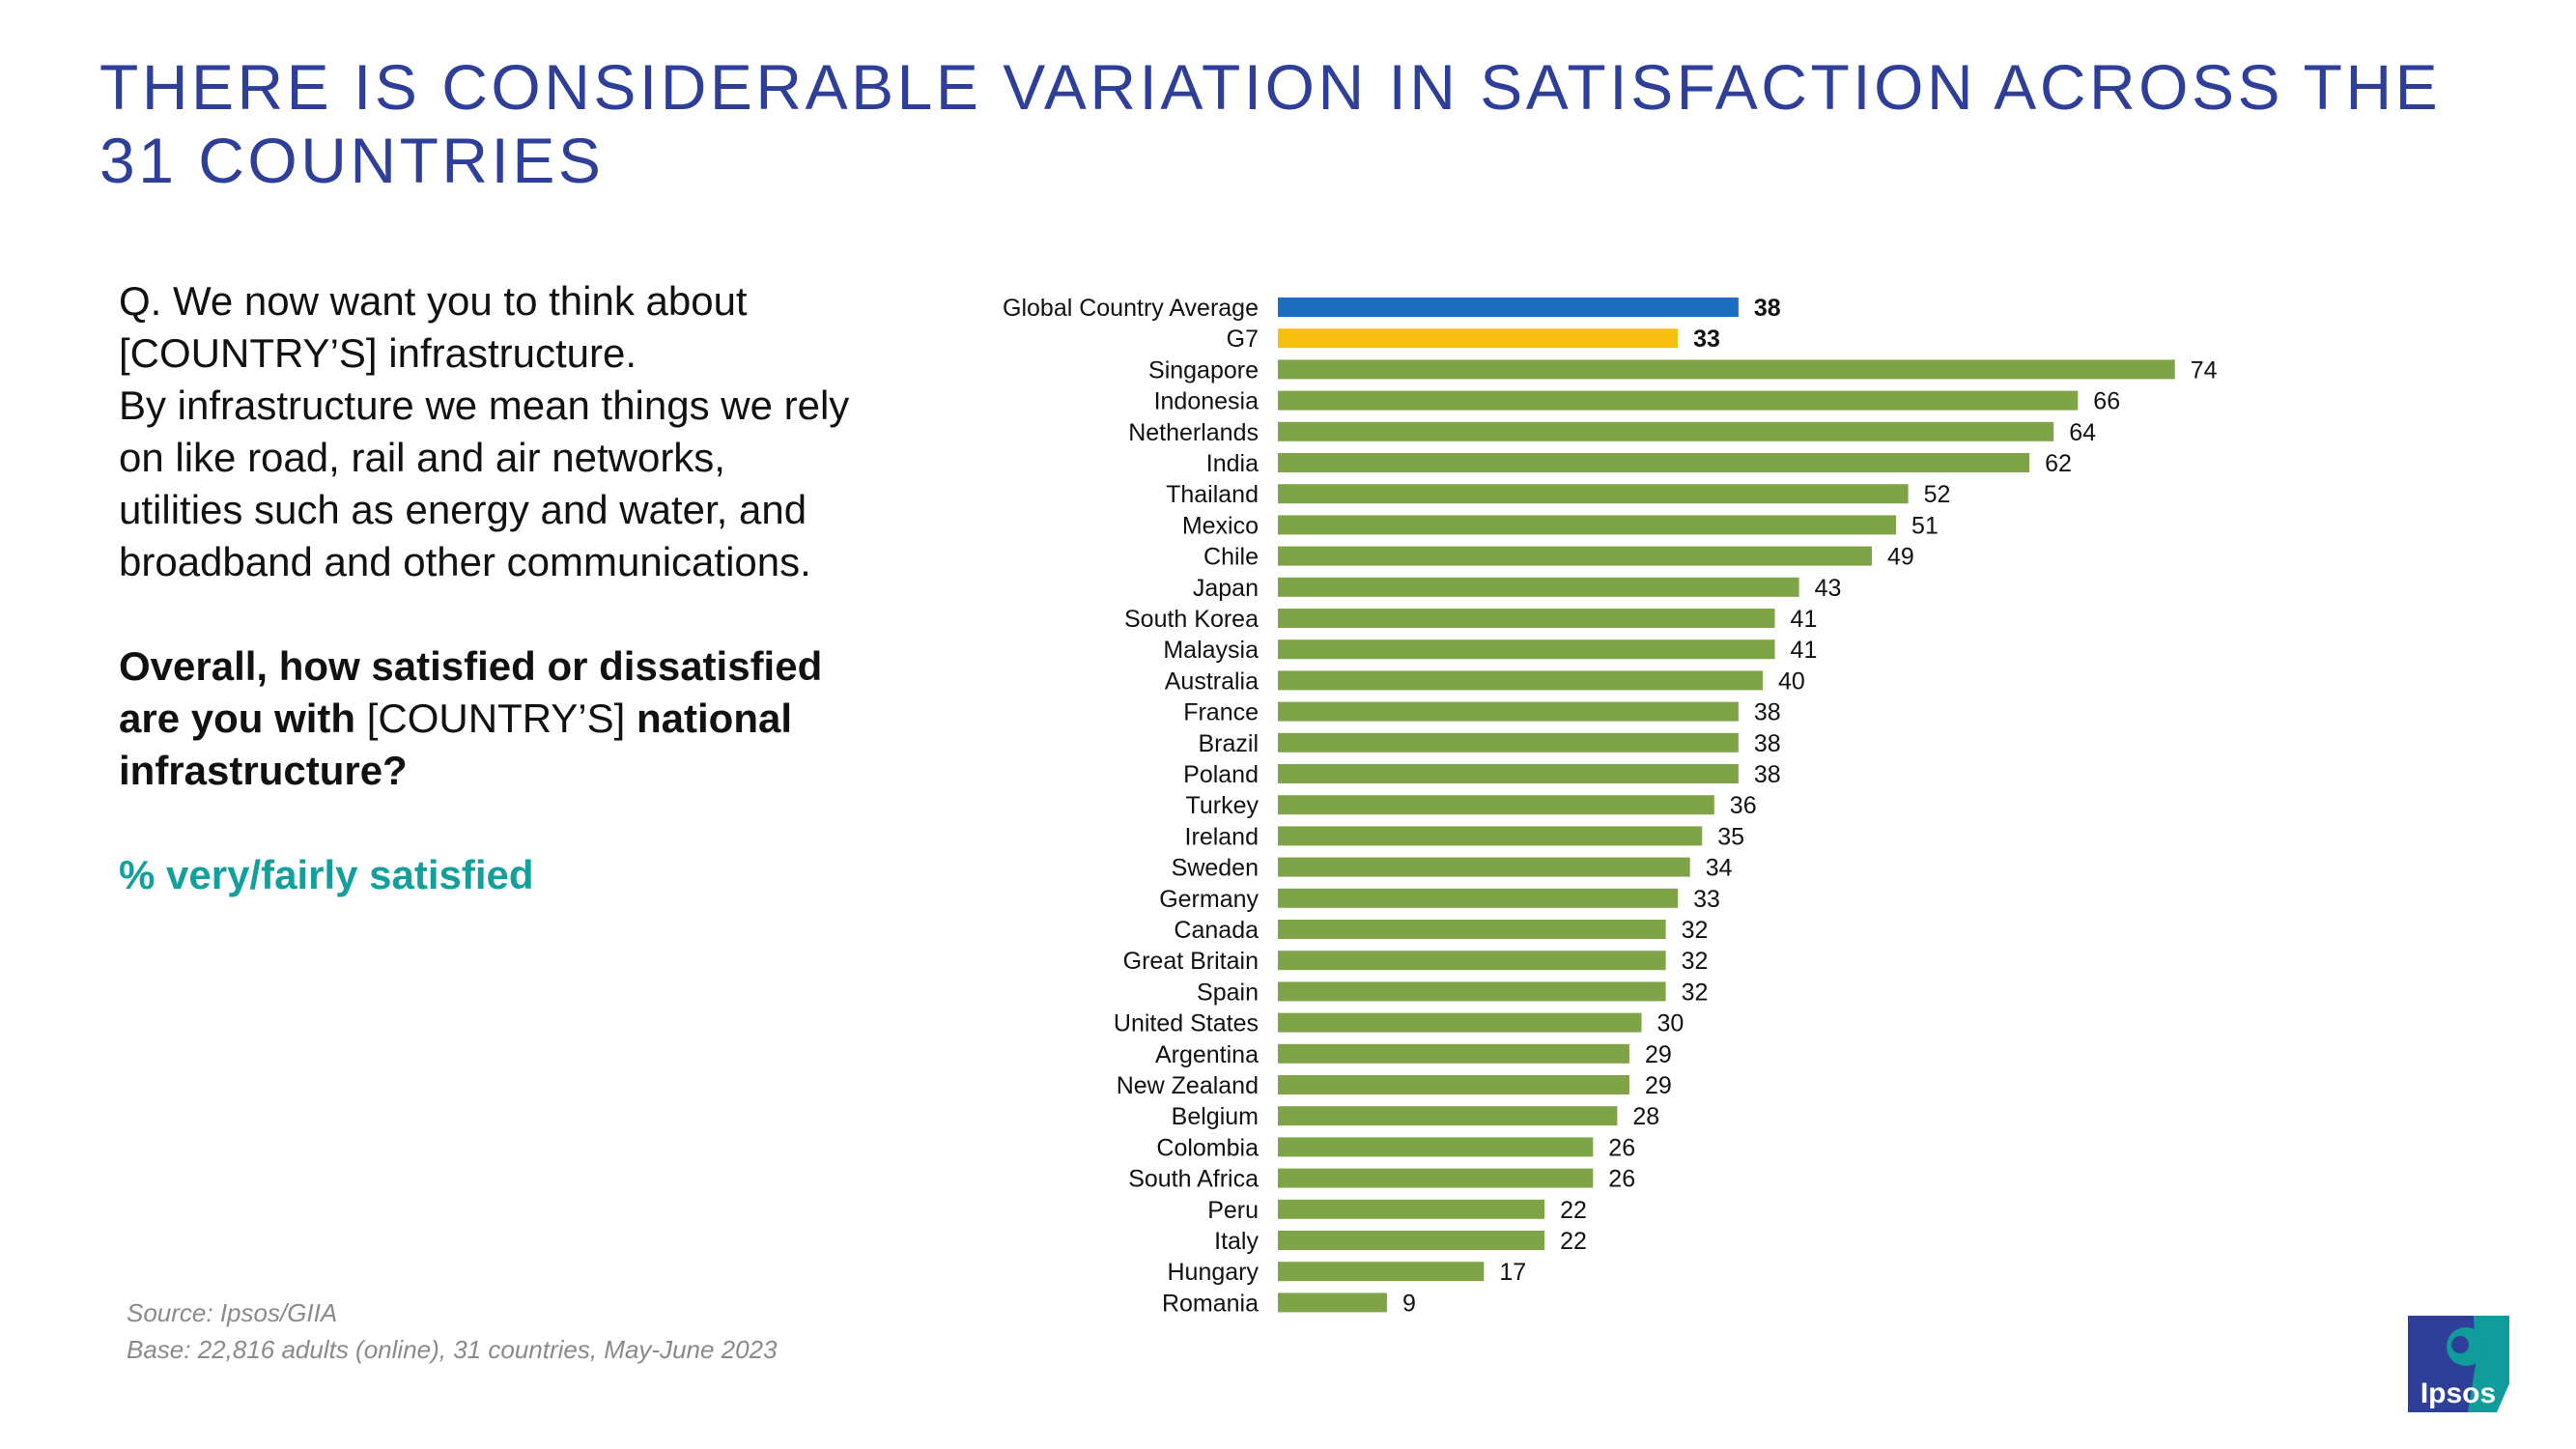 This screenshot has width=2576, height=1449. What do you see at coordinates (1209, 899) in the screenshot?
I see `category-label-germany: Germany` at bounding box center [1209, 899].